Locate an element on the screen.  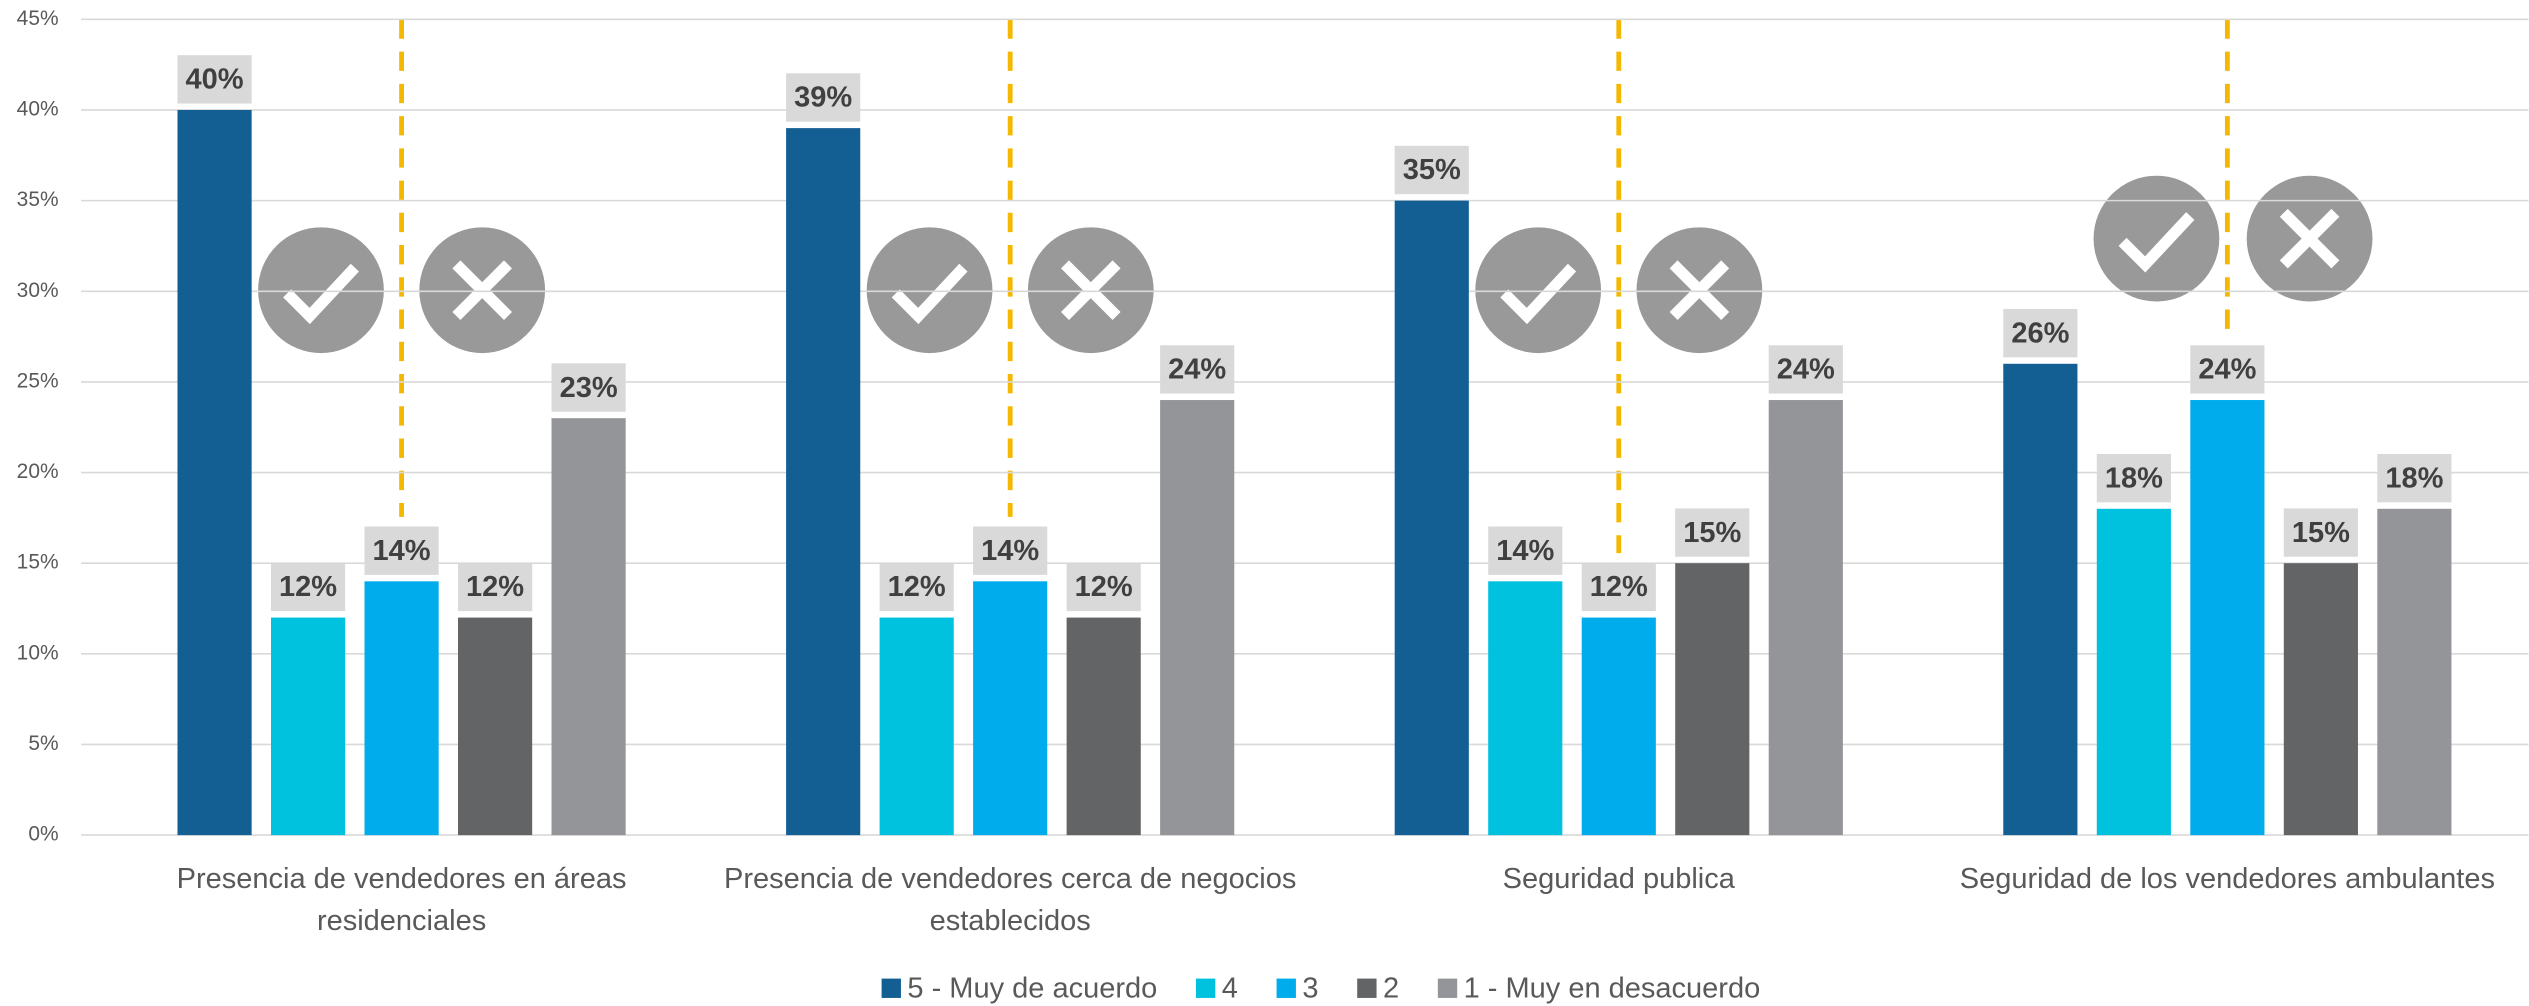
legend-item: 3 is located at coordinates (1297, 989).